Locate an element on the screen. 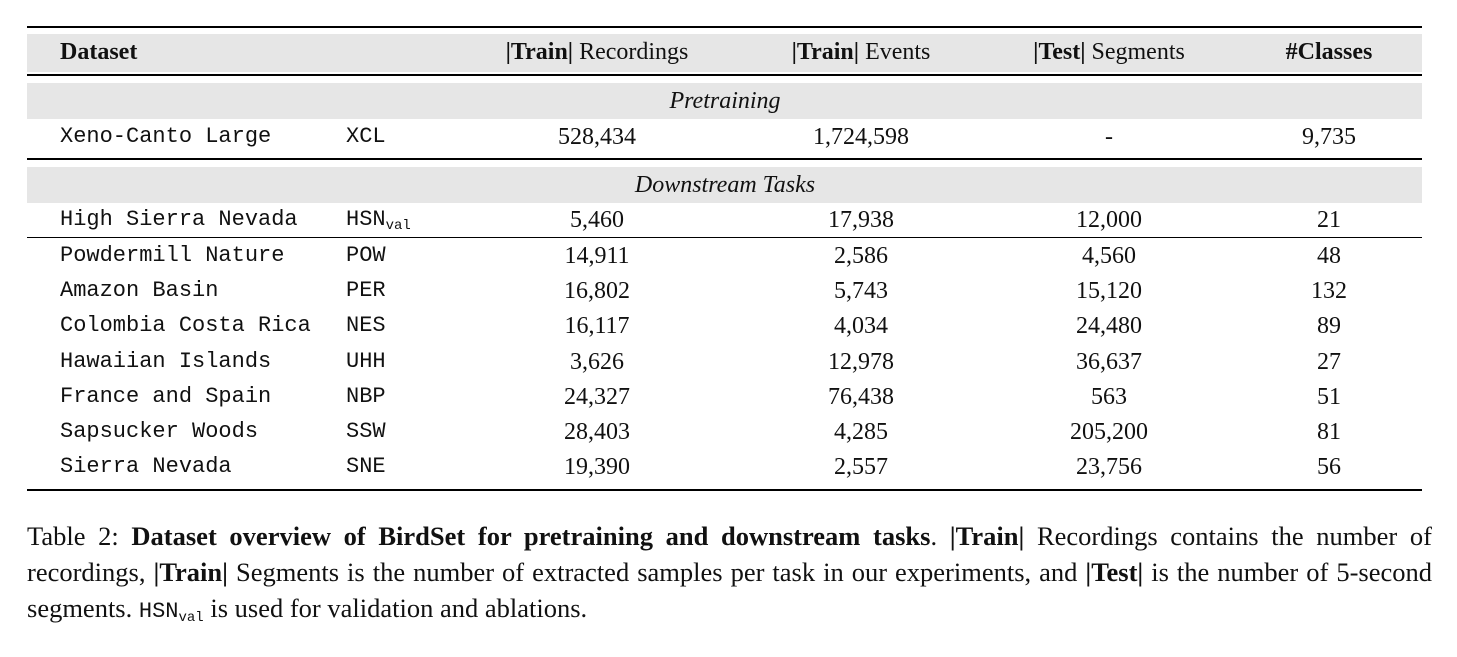 This screenshot has width=1457, height=657. row-code: UHH is located at coordinates (366, 361).